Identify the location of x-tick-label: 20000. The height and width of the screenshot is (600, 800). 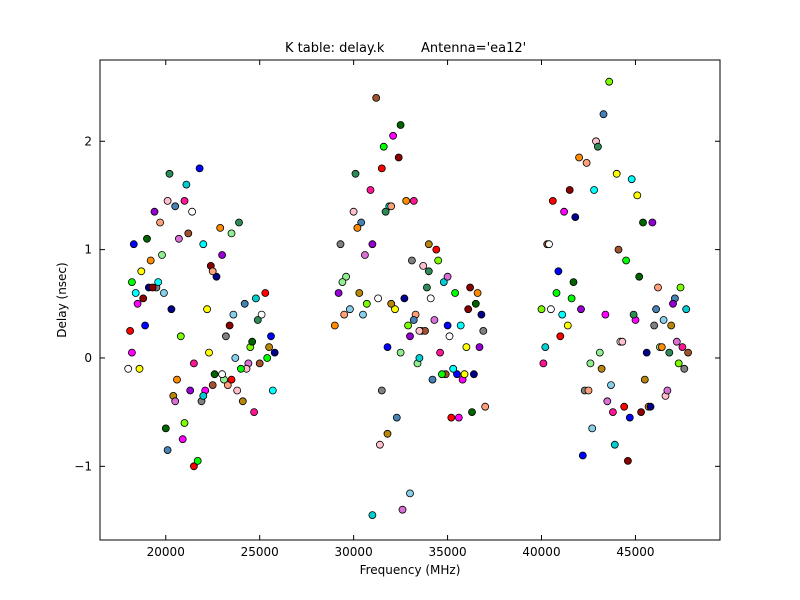
(166, 552).